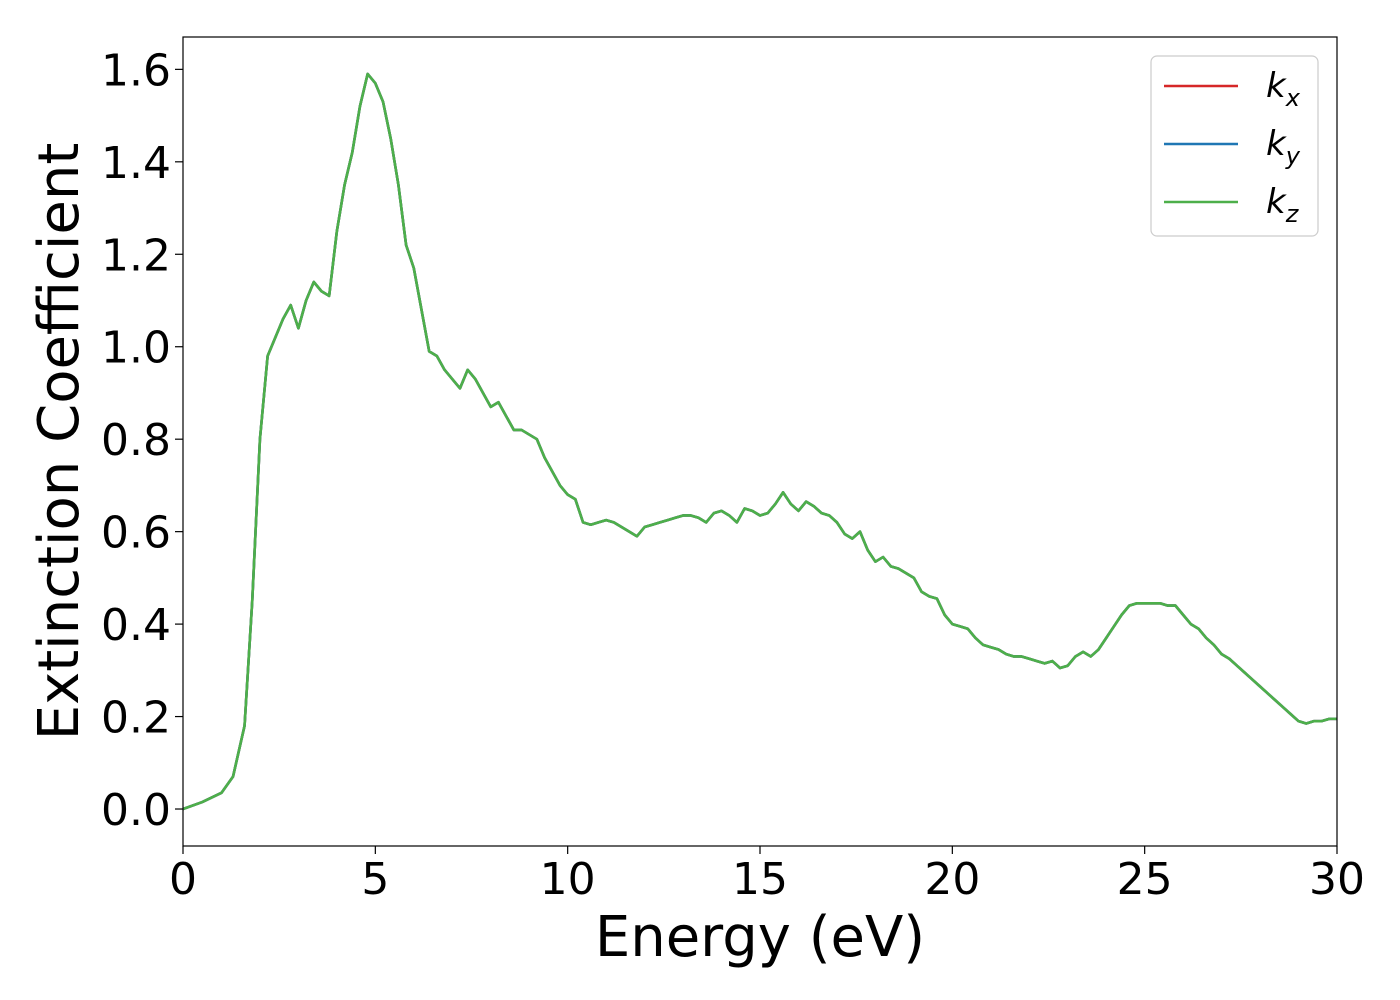  What do you see at coordinates (136, 70) in the screenshot?
I see `y-tick-label: 1.6` at bounding box center [136, 70].